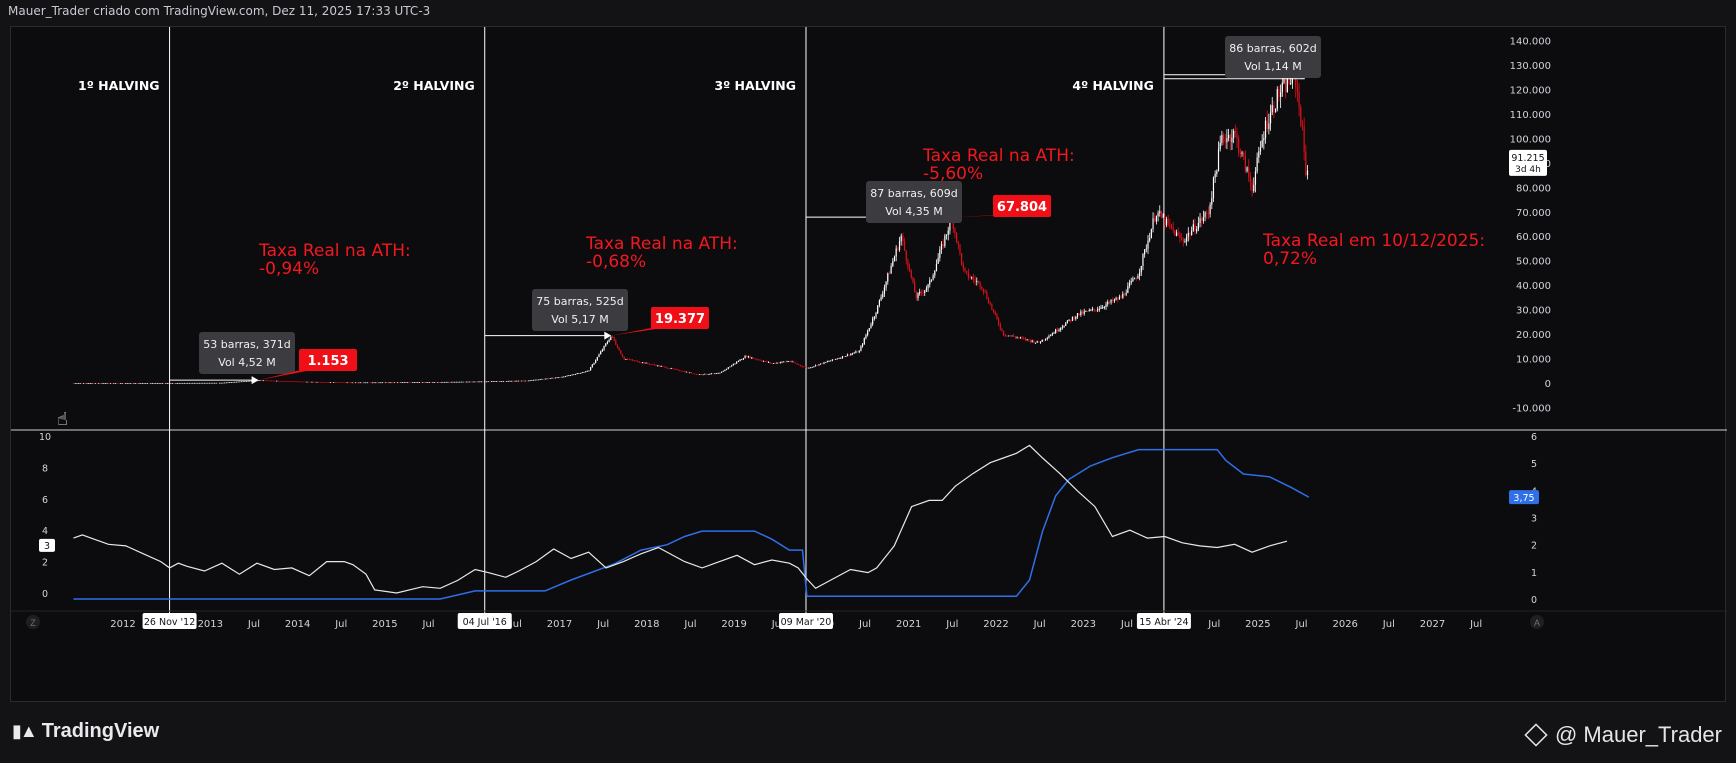 The height and width of the screenshot is (763, 1736). Describe the element at coordinates (733, 624) in the screenshot. I see `time-axis-tick: 2019` at that location.